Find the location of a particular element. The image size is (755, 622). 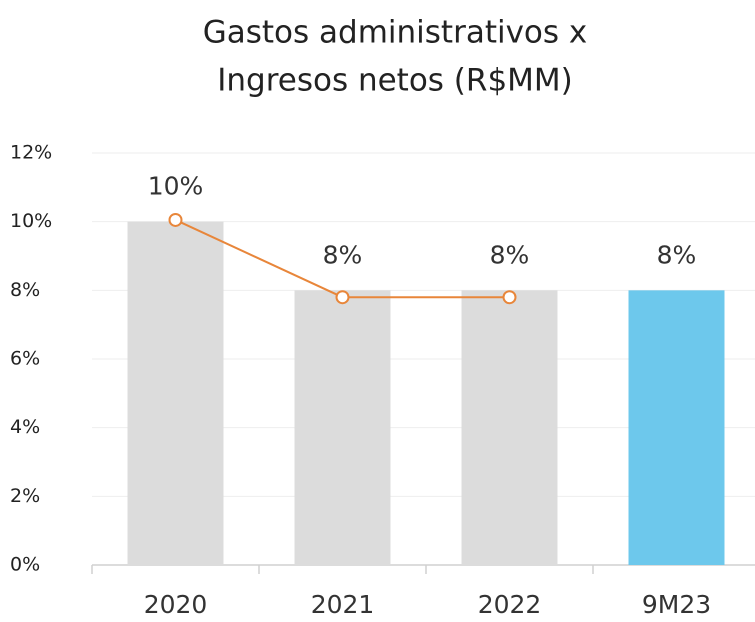

x-tick-label: 2022 is located at coordinates (510, 604).